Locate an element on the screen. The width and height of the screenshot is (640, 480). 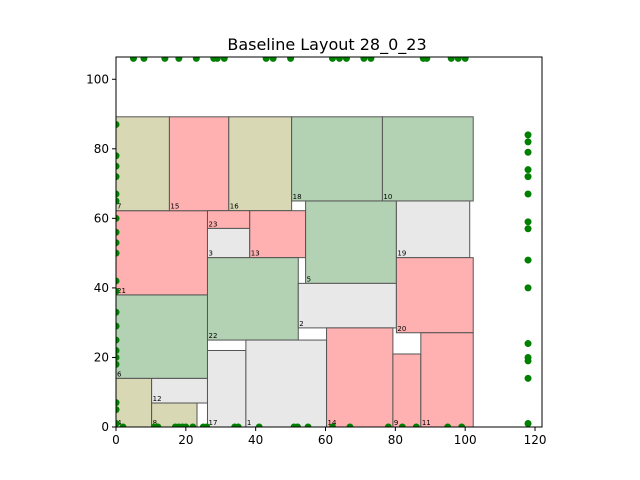
rect-label-3: 3 is located at coordinates (210, 254).